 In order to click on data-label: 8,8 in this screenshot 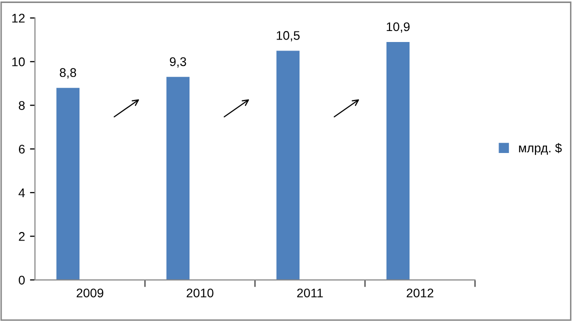, I will do `click(68, 73)`.